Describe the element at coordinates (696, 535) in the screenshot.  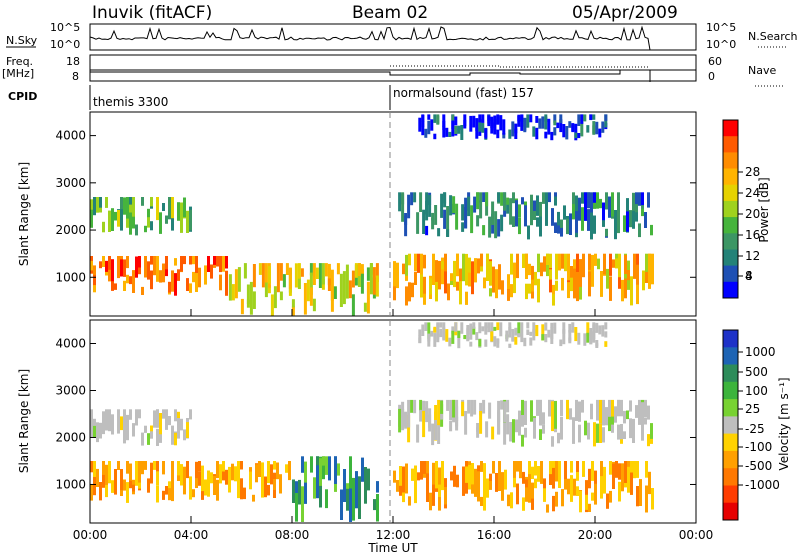
I see `x-tick-label: 00:00` at that location.